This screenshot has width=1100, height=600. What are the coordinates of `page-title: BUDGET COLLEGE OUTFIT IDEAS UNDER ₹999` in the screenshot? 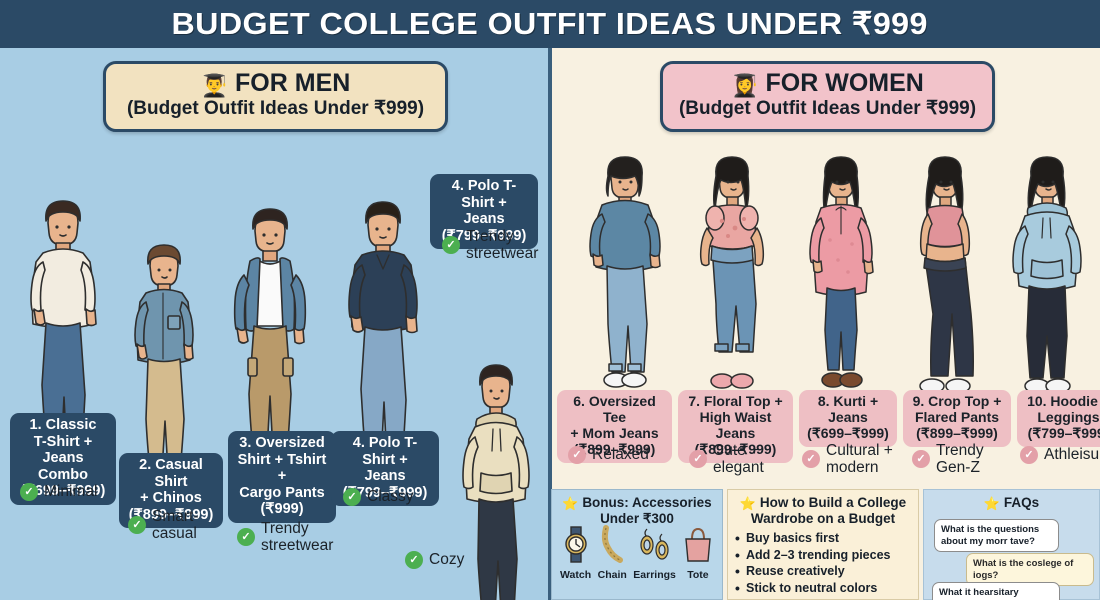 It's located at (550, 23).